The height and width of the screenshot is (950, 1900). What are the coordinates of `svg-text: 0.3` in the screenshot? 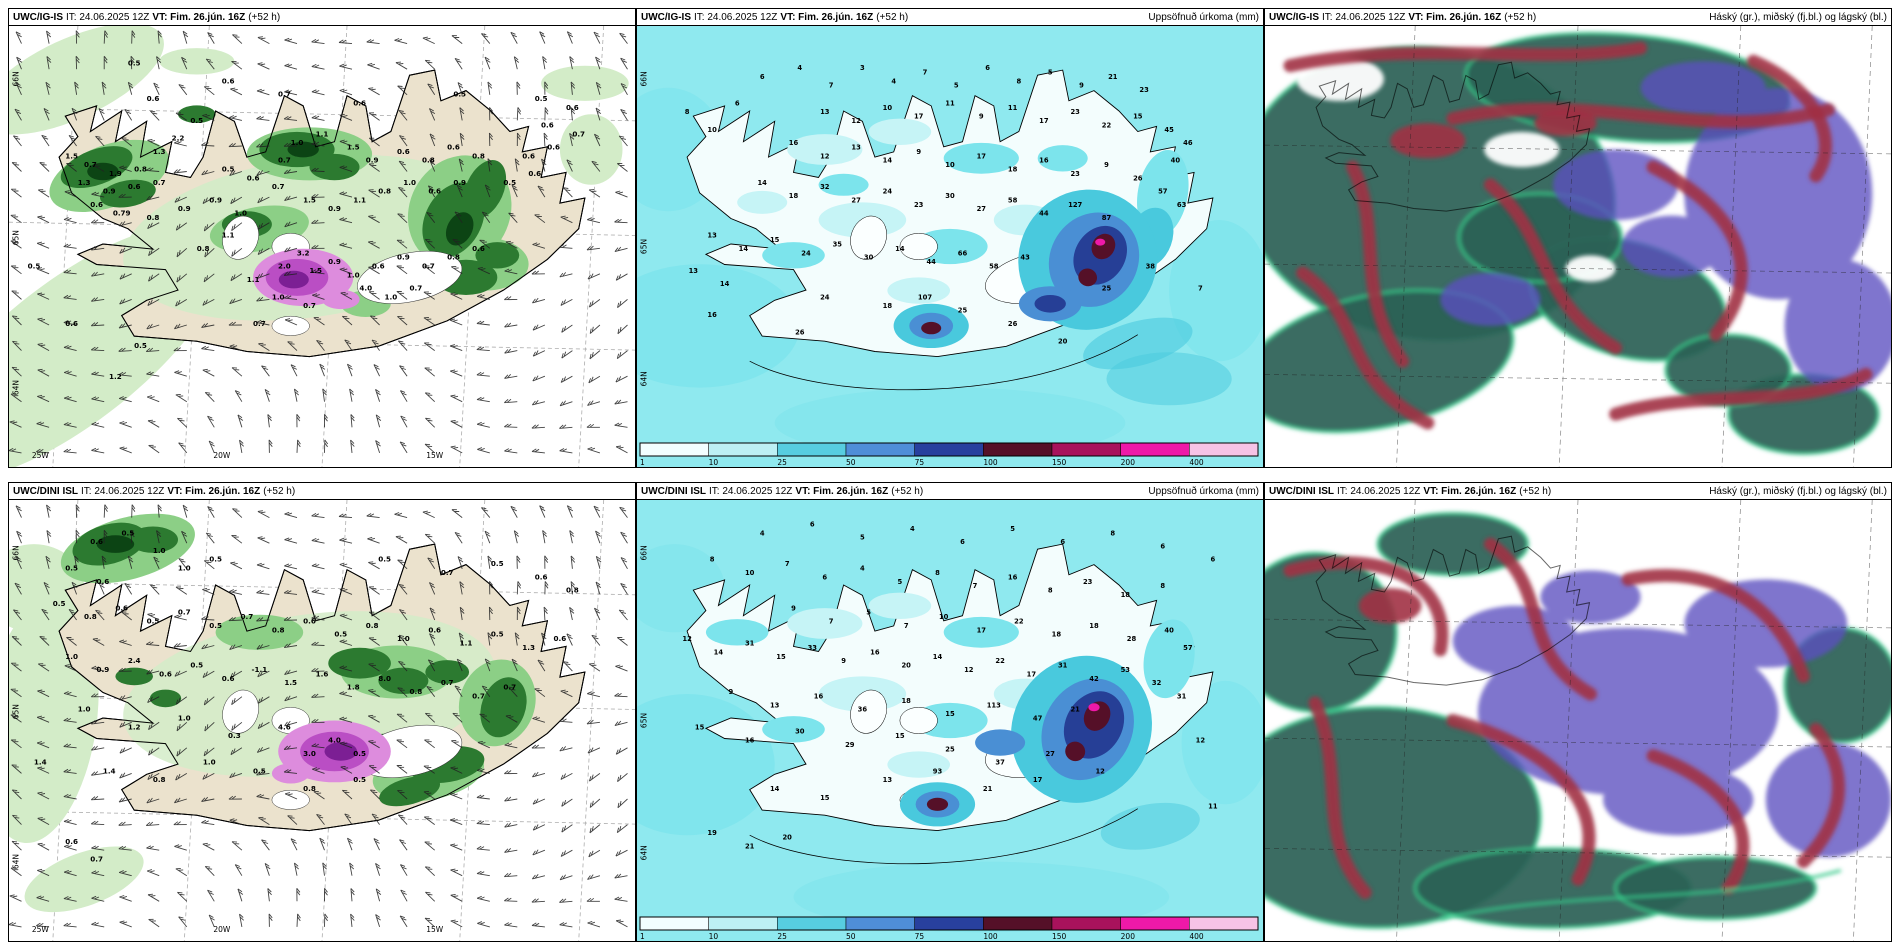 It's located at (234, 735).